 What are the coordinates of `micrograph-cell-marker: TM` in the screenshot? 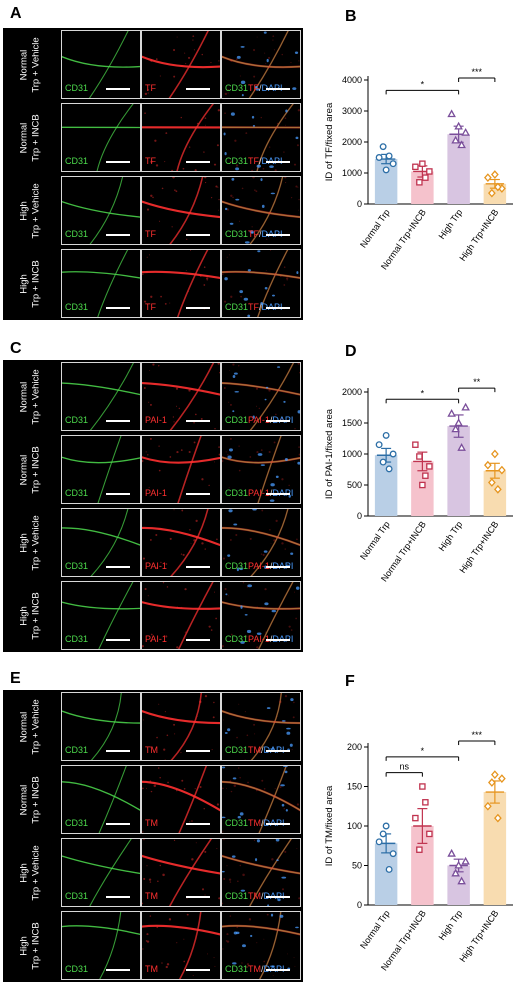 It's located at (181, 726).